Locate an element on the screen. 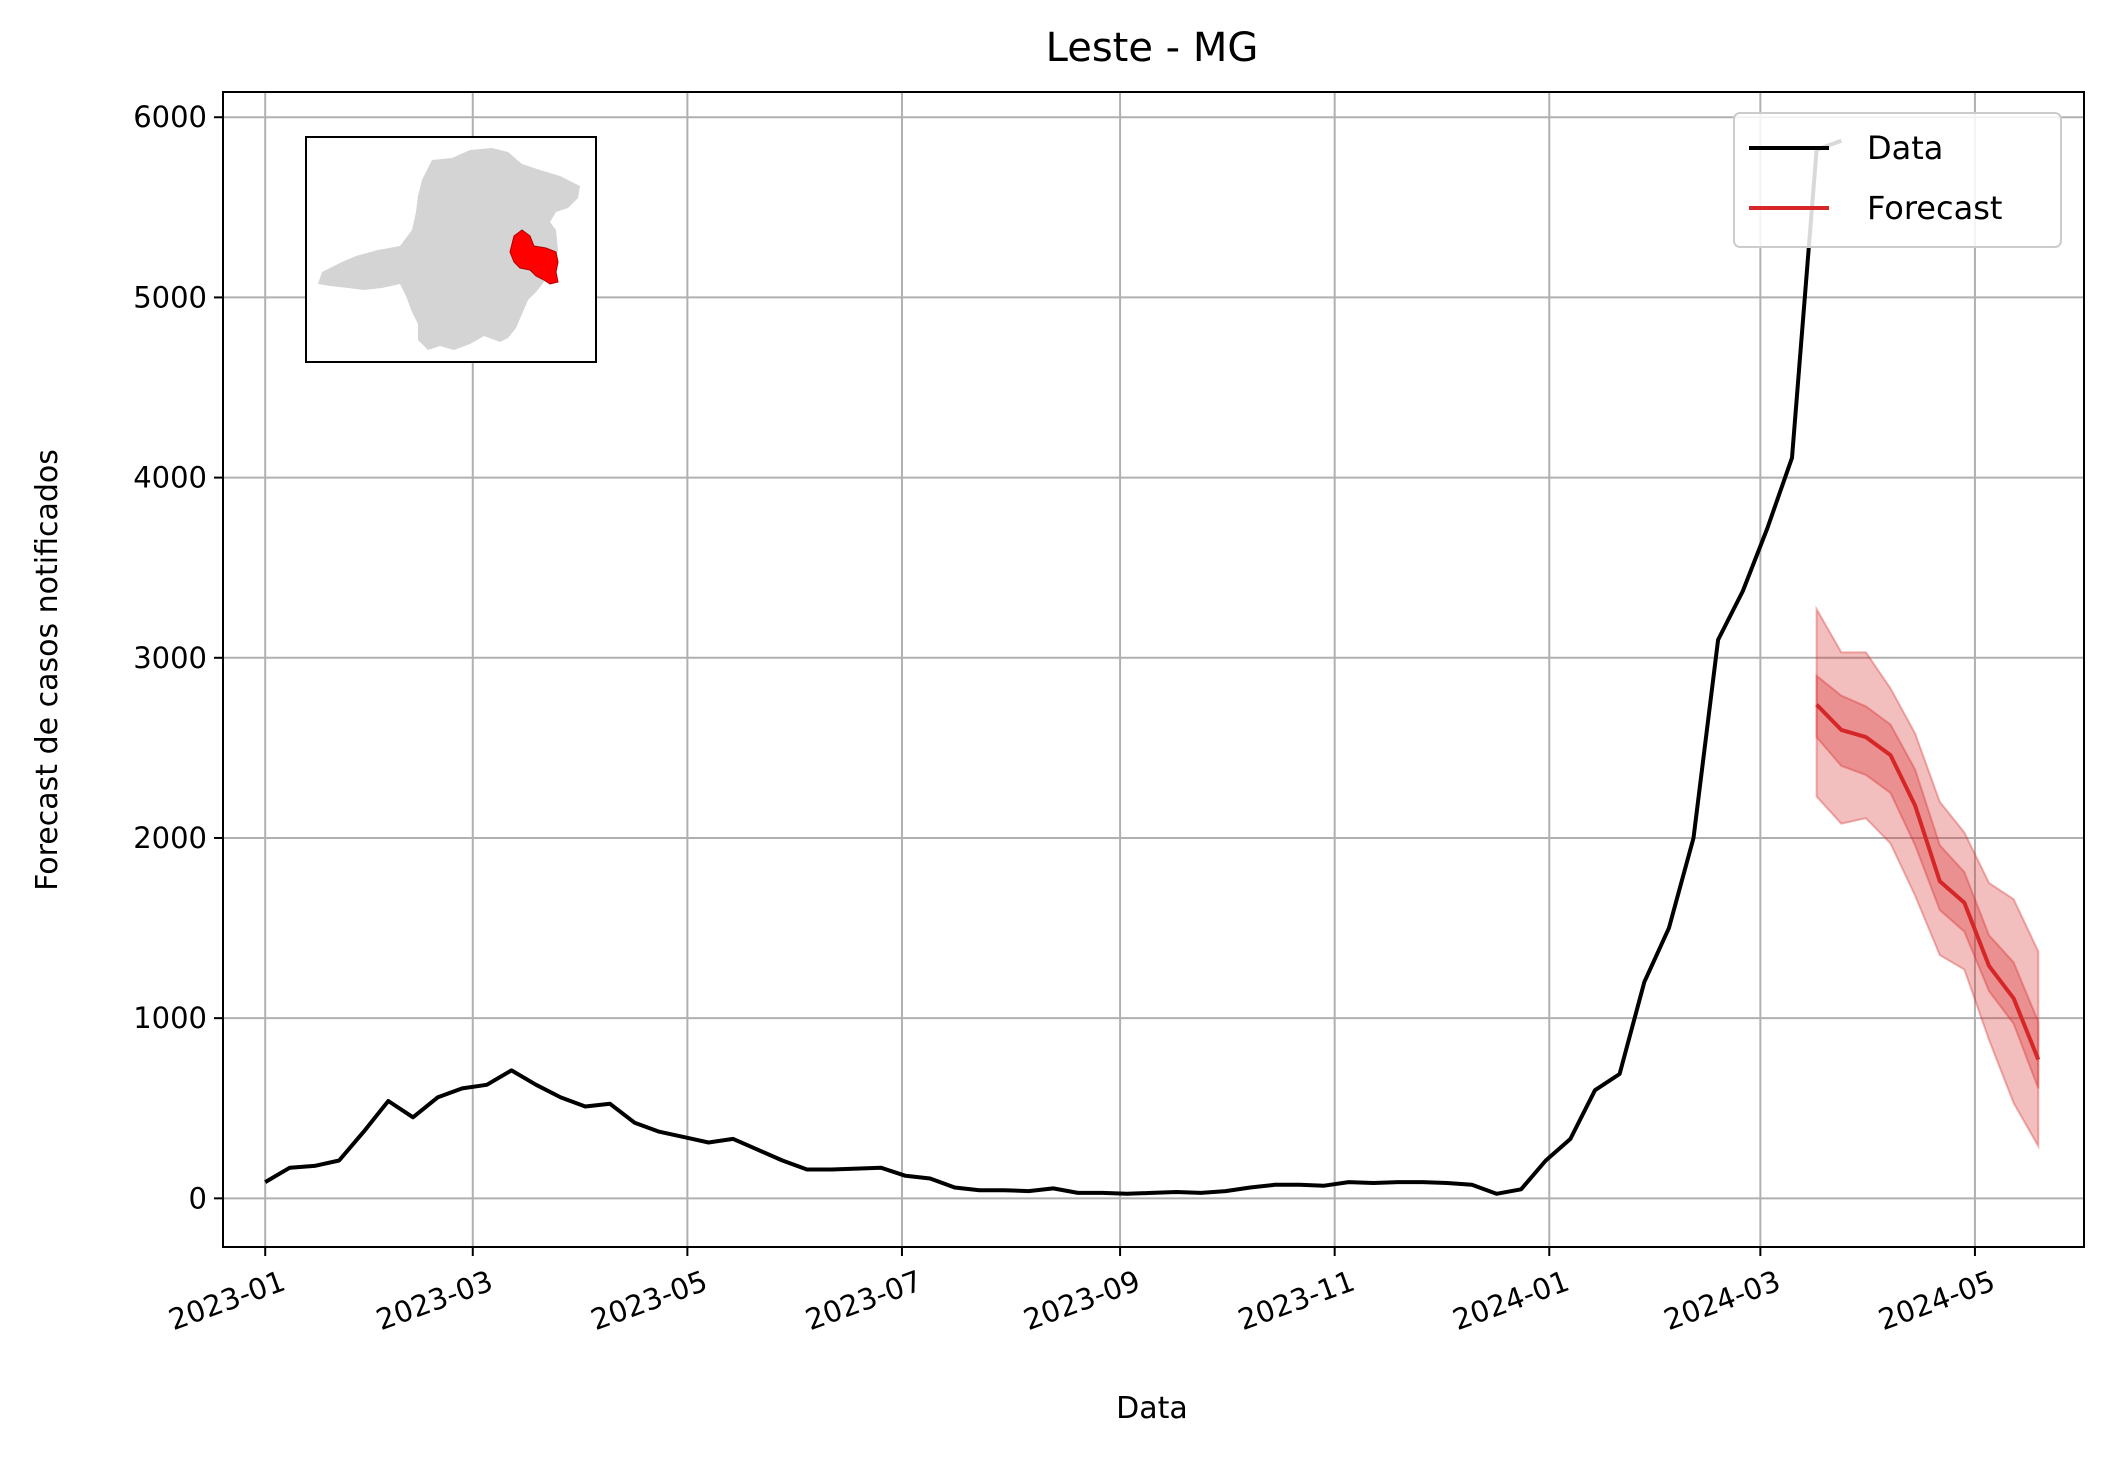 The height and width of the screenshot is (1460, 2111). legend: Data Forecast is located at coordinates (1897, 180).